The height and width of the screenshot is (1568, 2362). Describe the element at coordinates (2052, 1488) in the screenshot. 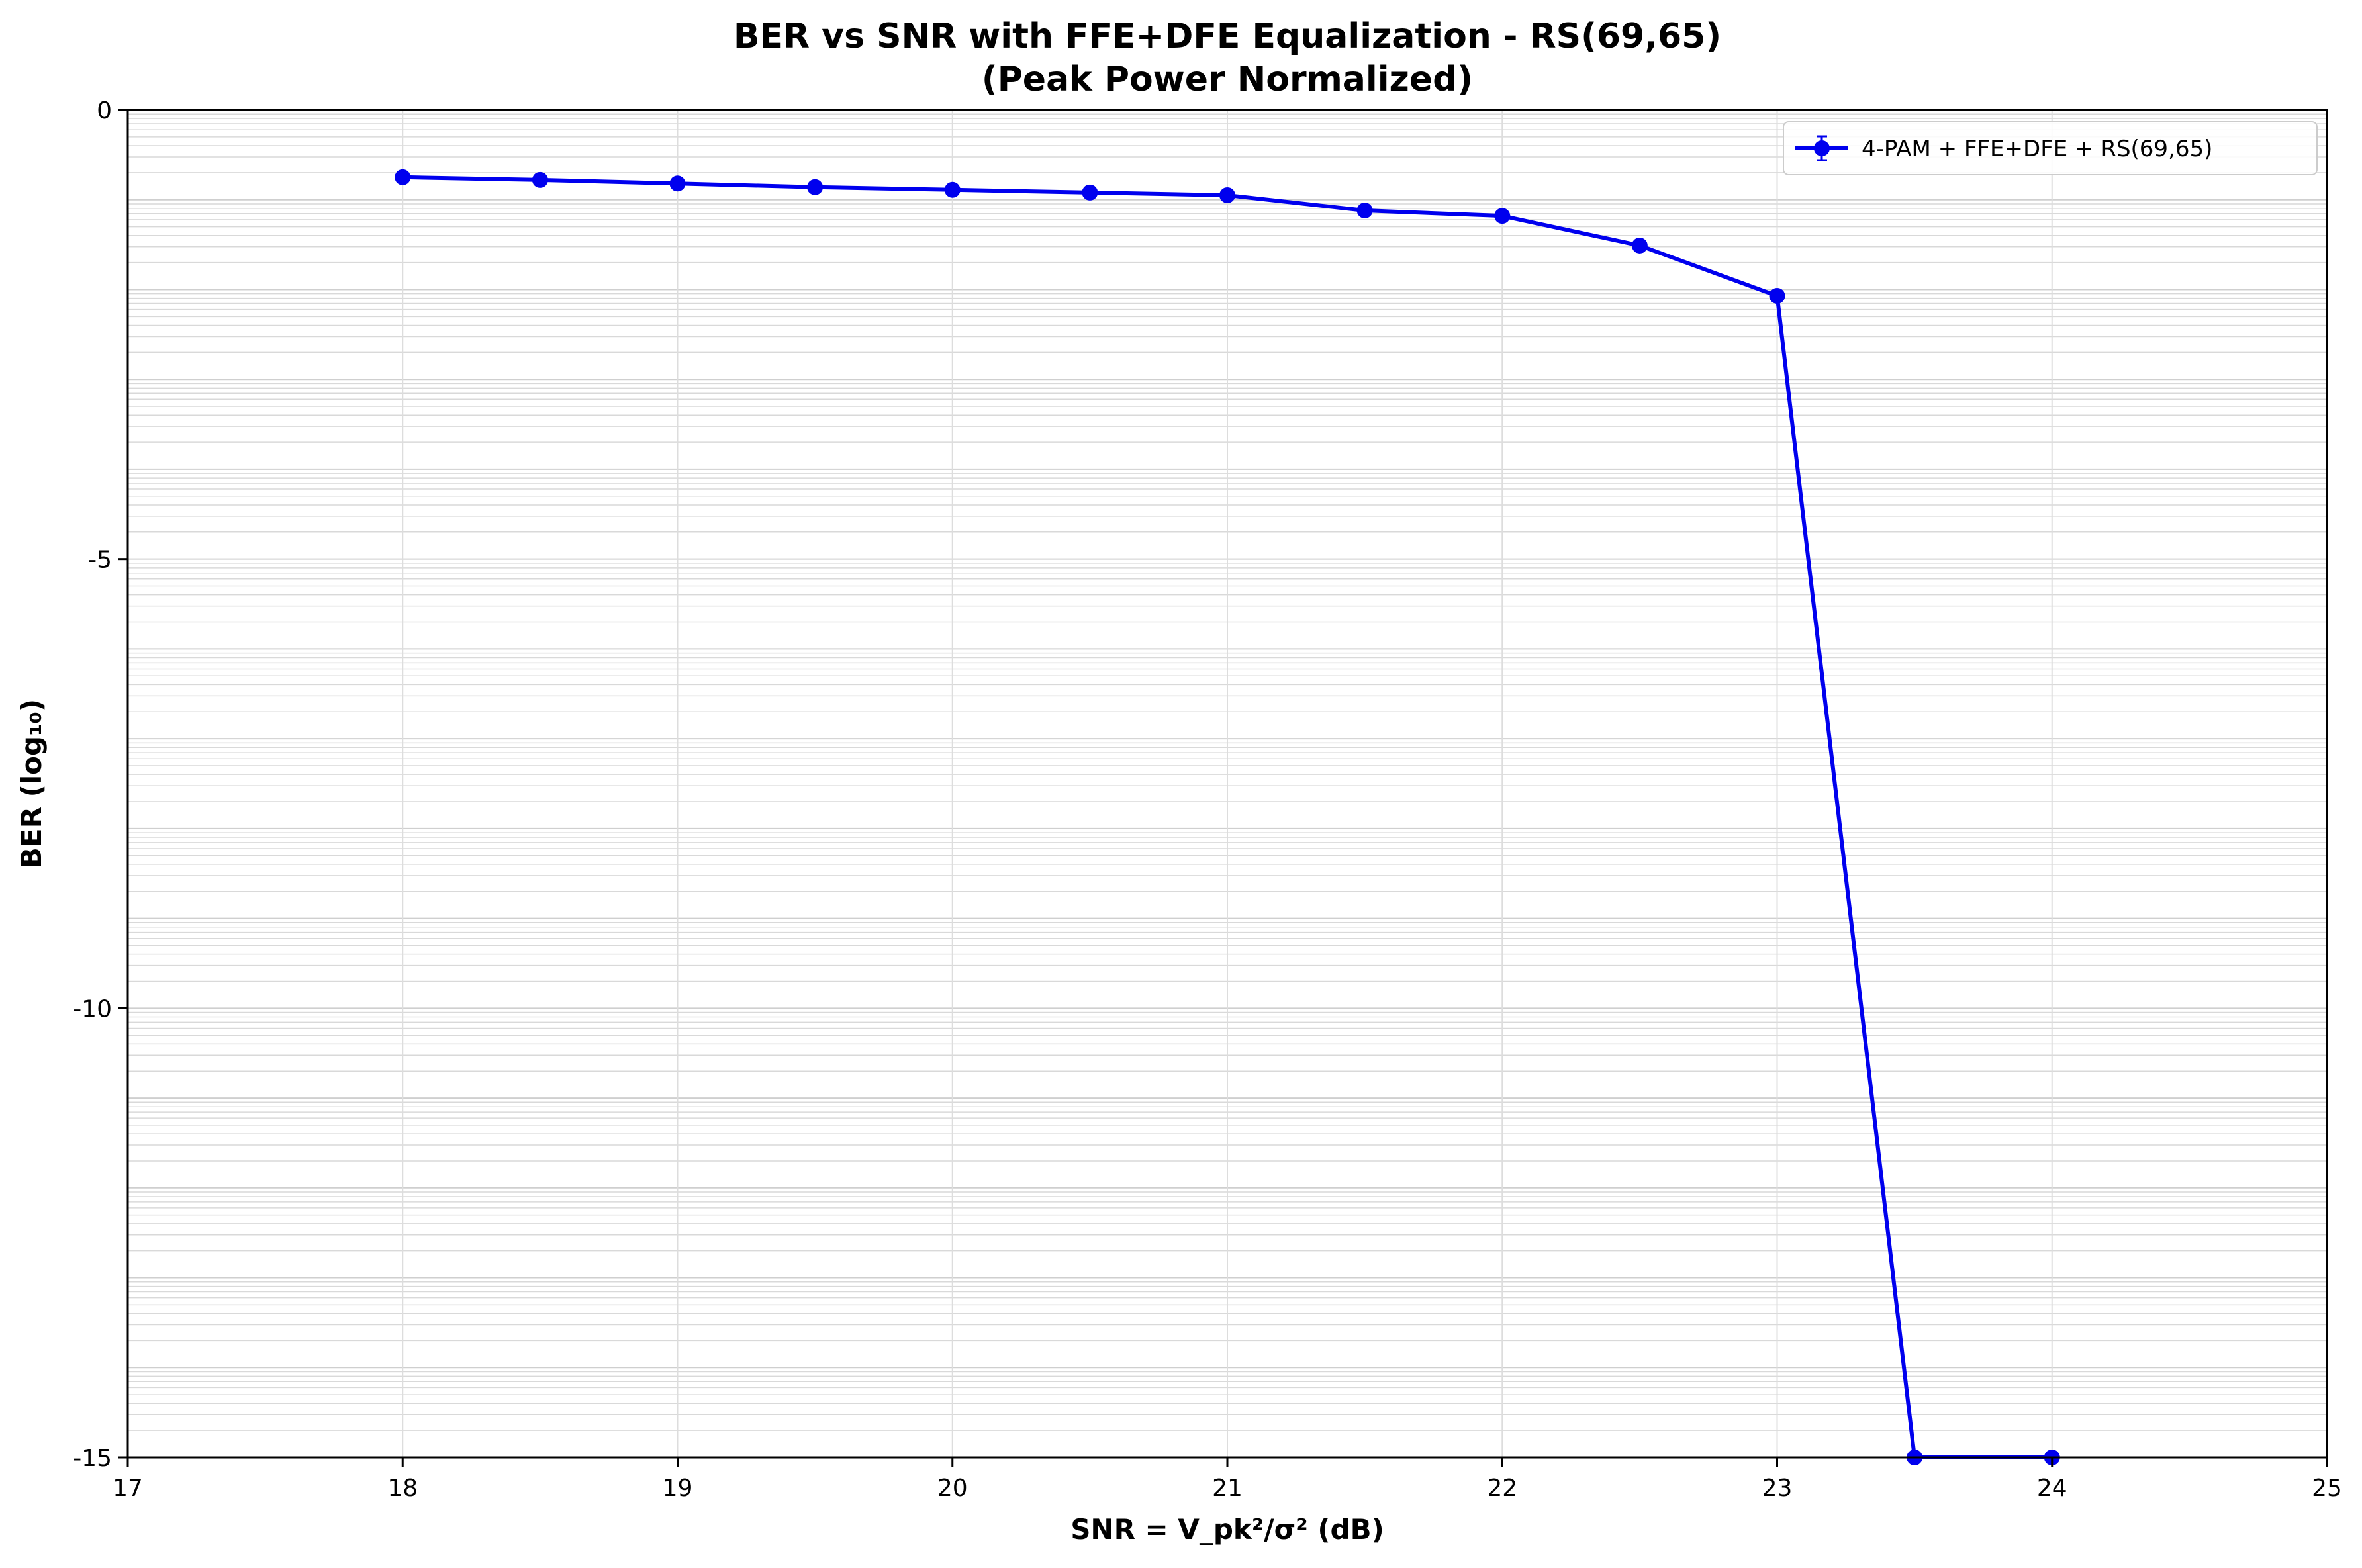

I see `x-tick-label: 24` at that location.